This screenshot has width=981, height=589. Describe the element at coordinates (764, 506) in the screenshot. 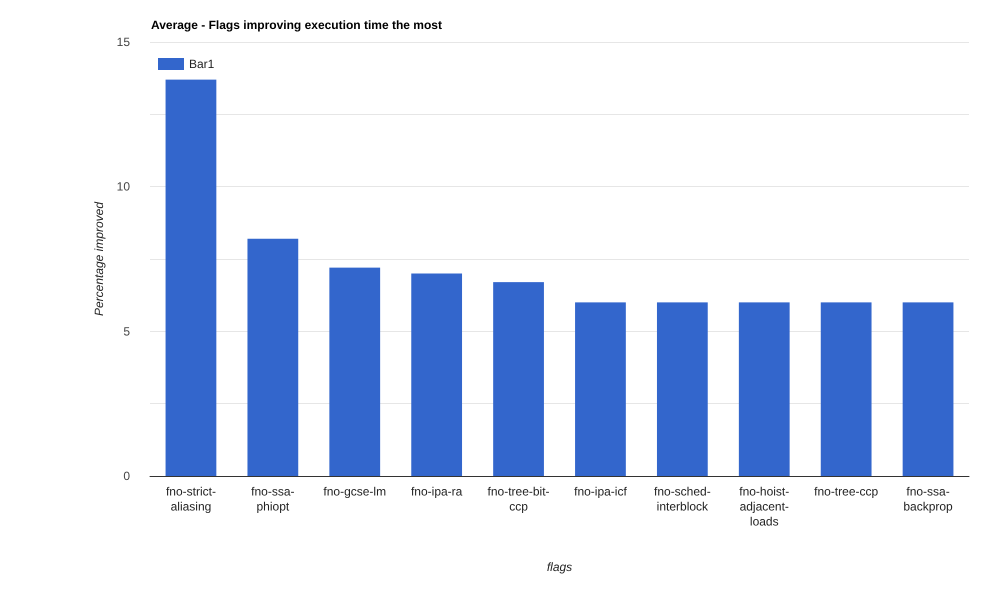

I see `x-tick-label: fno-hoist-adjacent-loads` at that location.